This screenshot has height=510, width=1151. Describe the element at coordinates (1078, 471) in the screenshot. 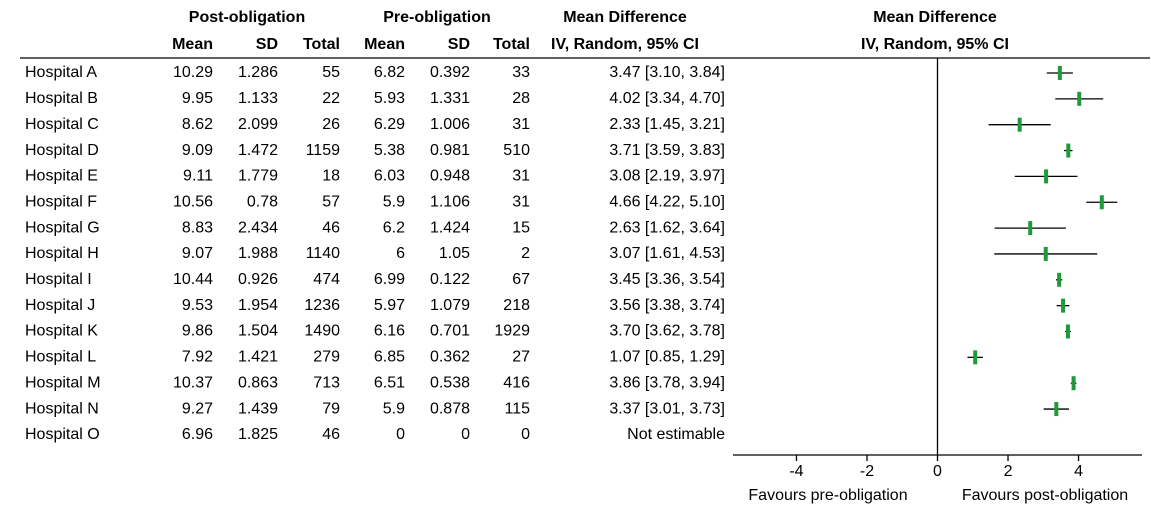

I see `x-tick-label: 4` at that location.